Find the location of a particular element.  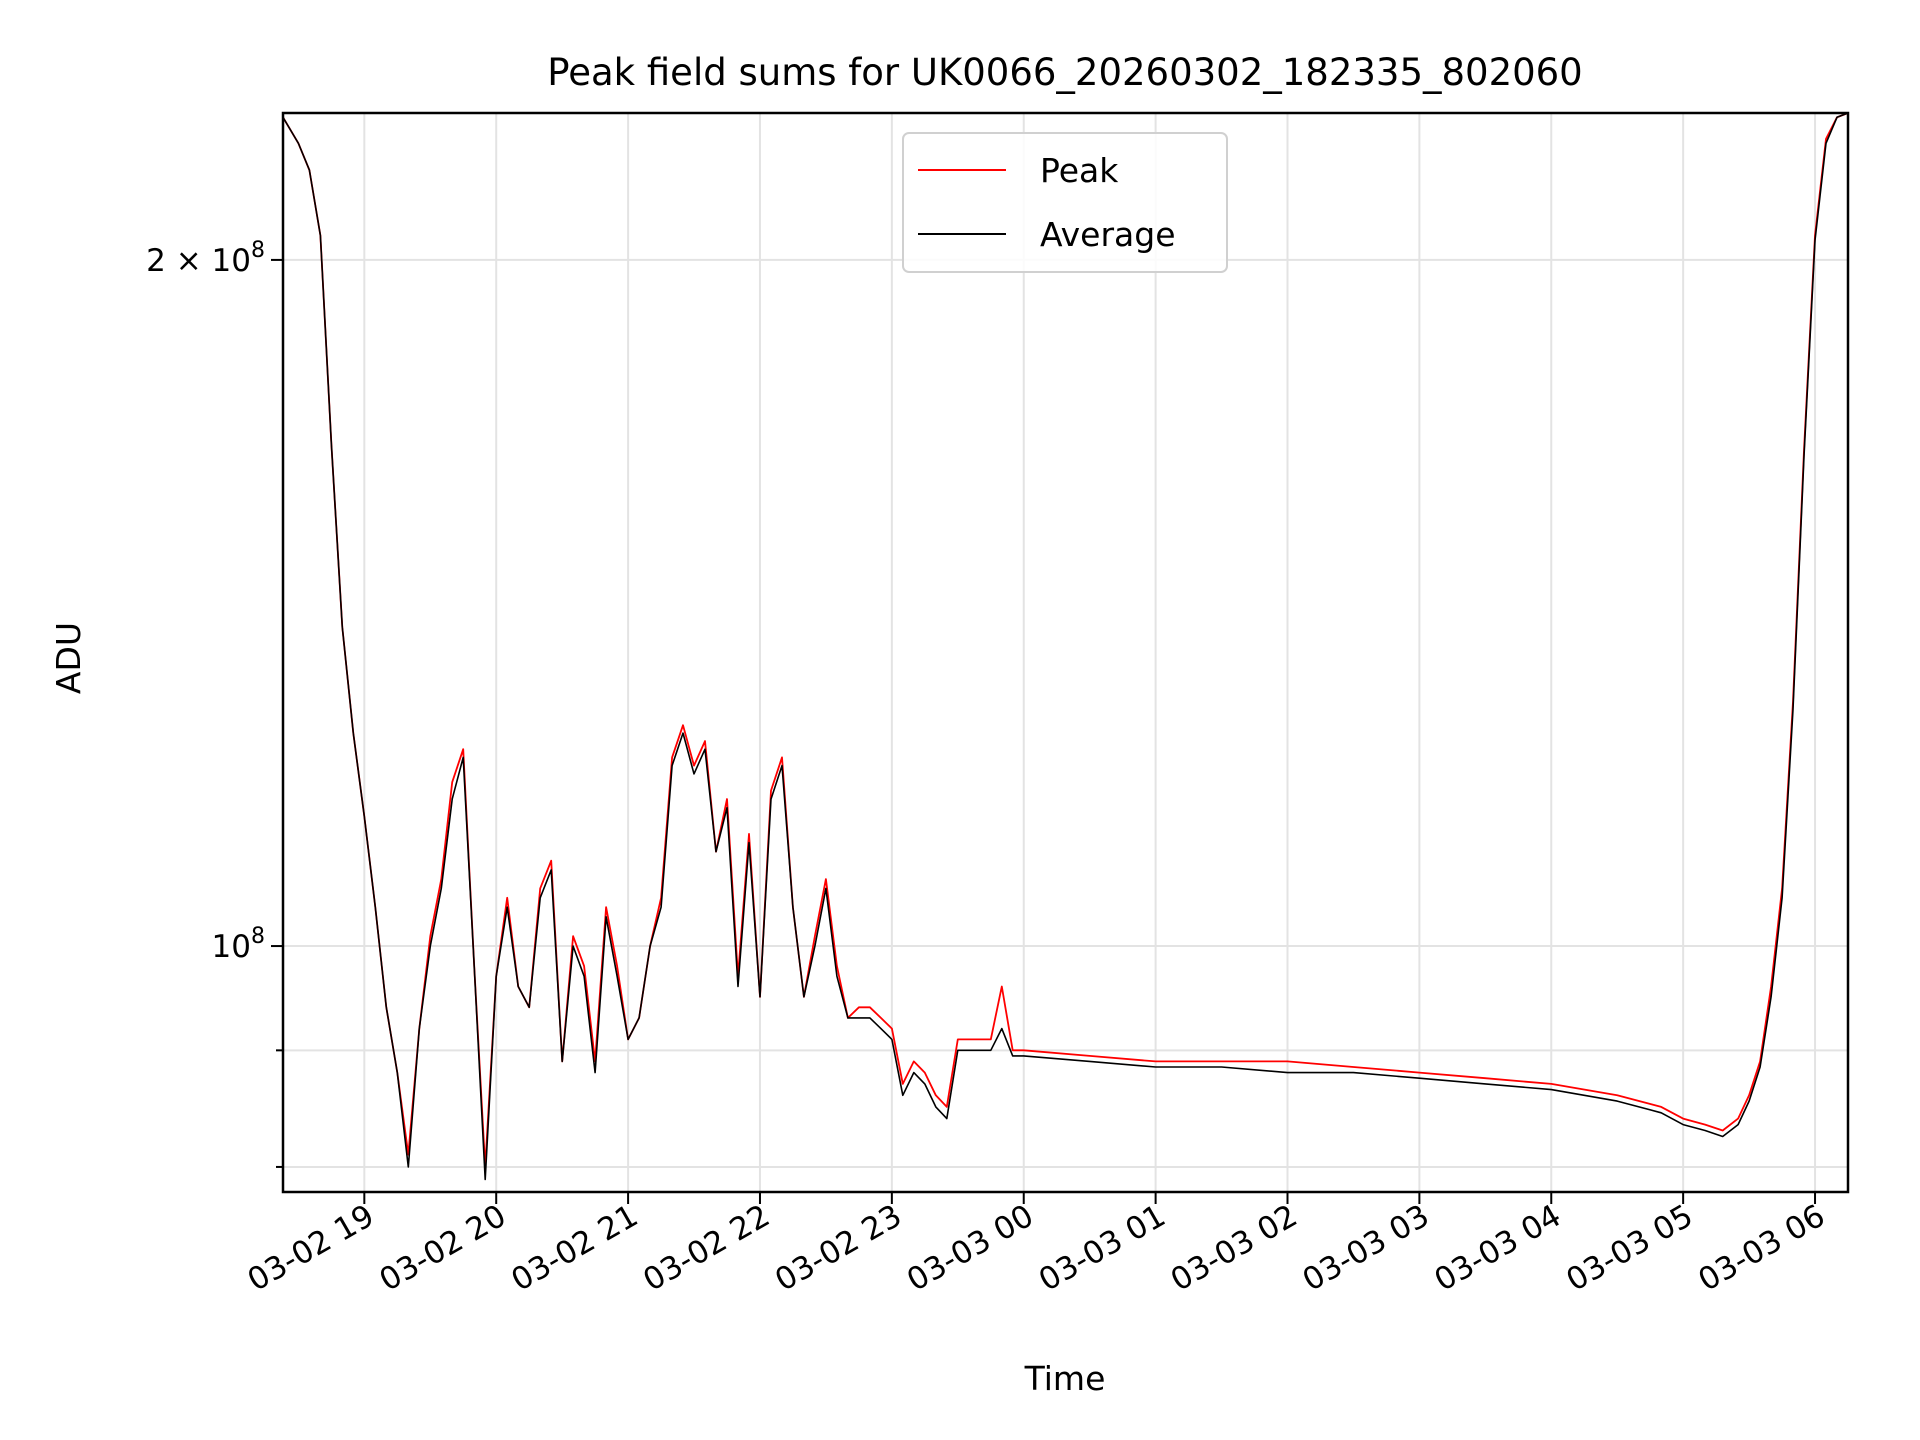

legend-label-peak: Peak is located at coordinates (1079, 170).